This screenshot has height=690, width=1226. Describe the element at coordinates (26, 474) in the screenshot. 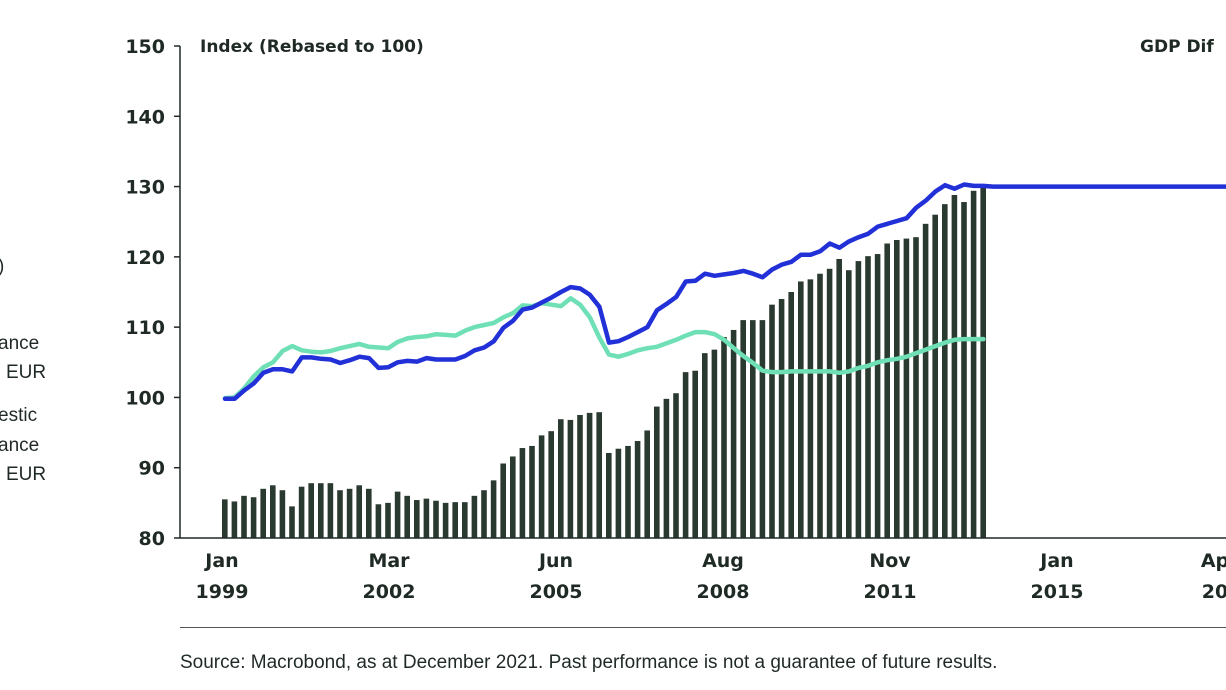

I see `legend-text: EUR` at that location.